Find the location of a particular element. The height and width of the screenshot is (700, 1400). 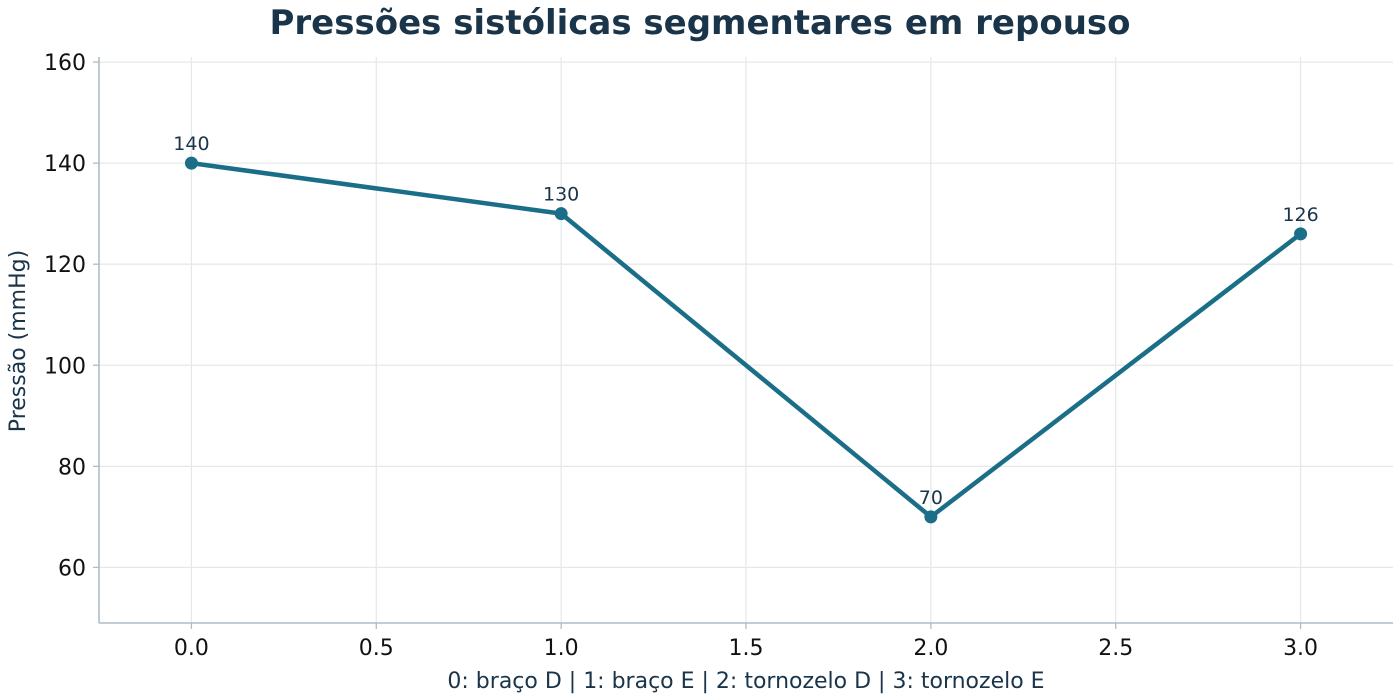

y-tick-label: 160 is located at coordinates (65, 63).